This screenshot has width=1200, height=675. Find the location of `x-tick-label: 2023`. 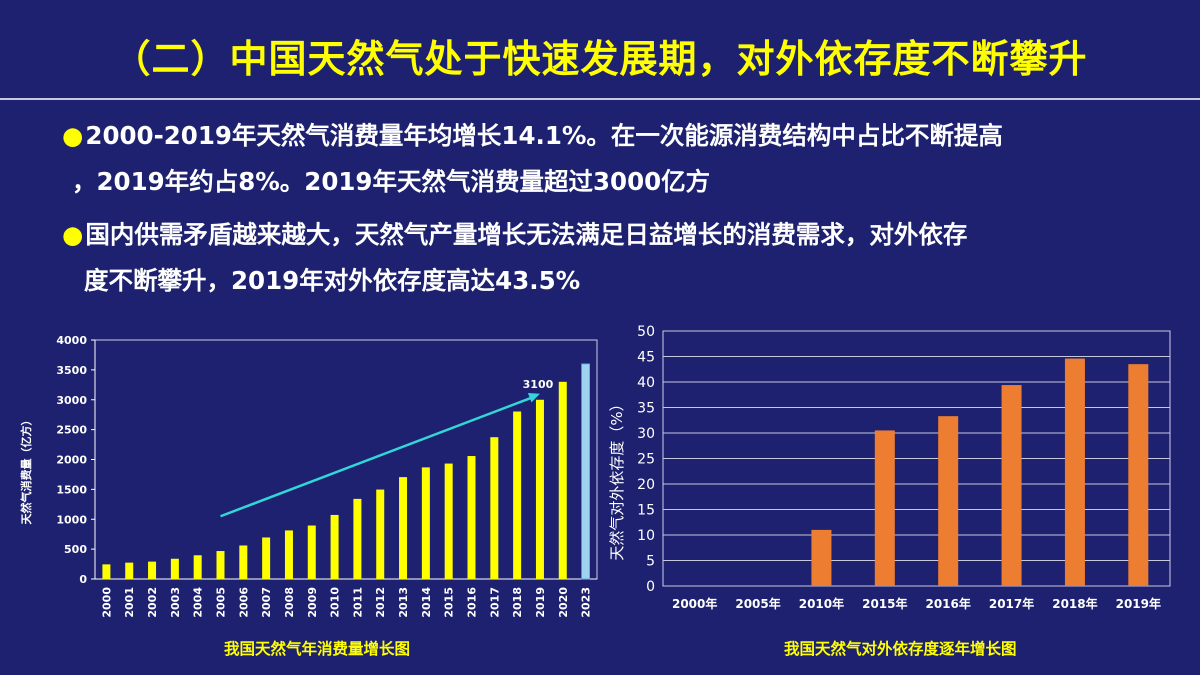

x-tick-label: 2023 is located at coordinates (586, 602).